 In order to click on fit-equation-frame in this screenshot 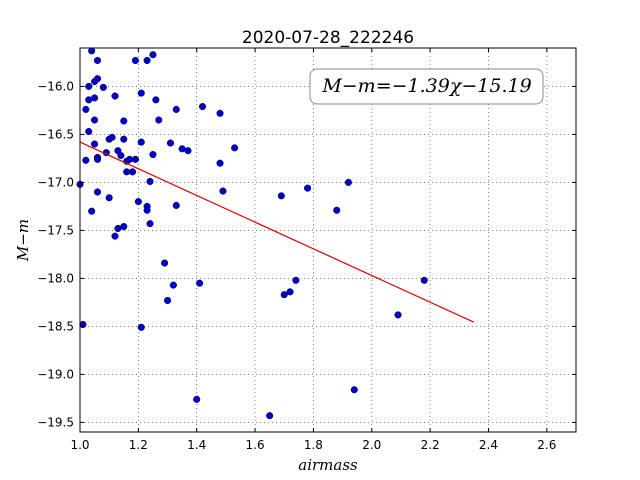, I will do `click(426, 86)`.